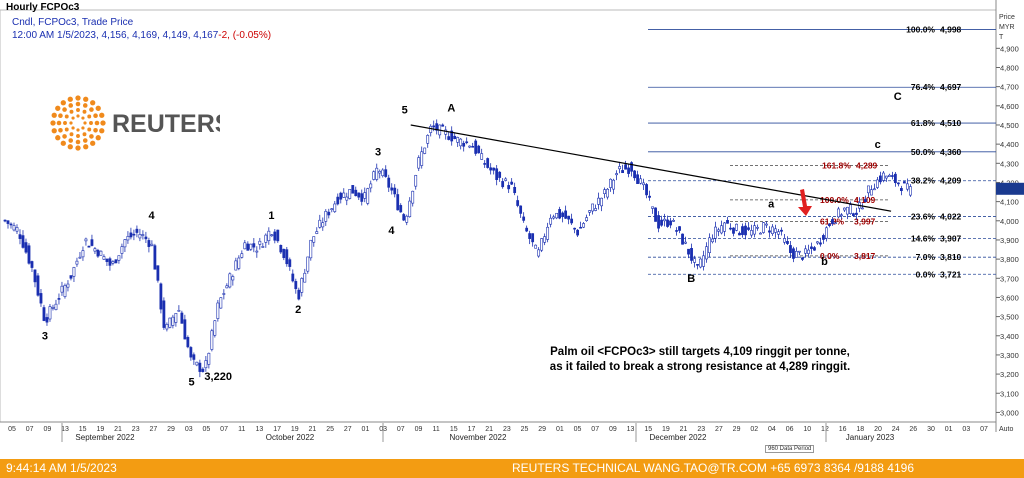 This screenshot has width=1024, height=478. What do you see at coordinates (73, 22) in the screenshot?
I see `legend-series: Cndl, FCPOc3, Trade Price` at bounding box center [73, 22].